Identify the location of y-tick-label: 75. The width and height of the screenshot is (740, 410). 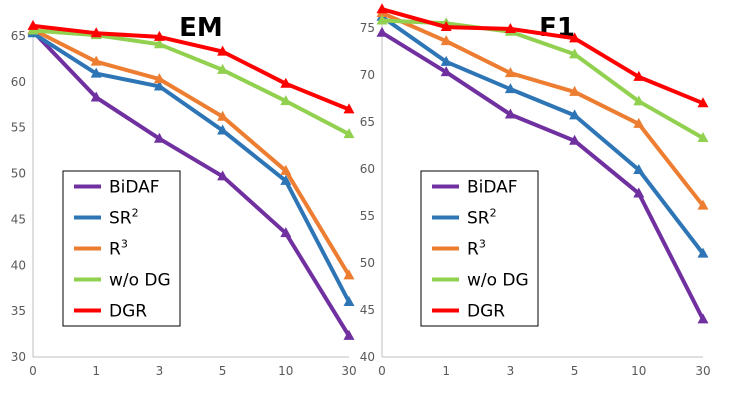
(367, 28).